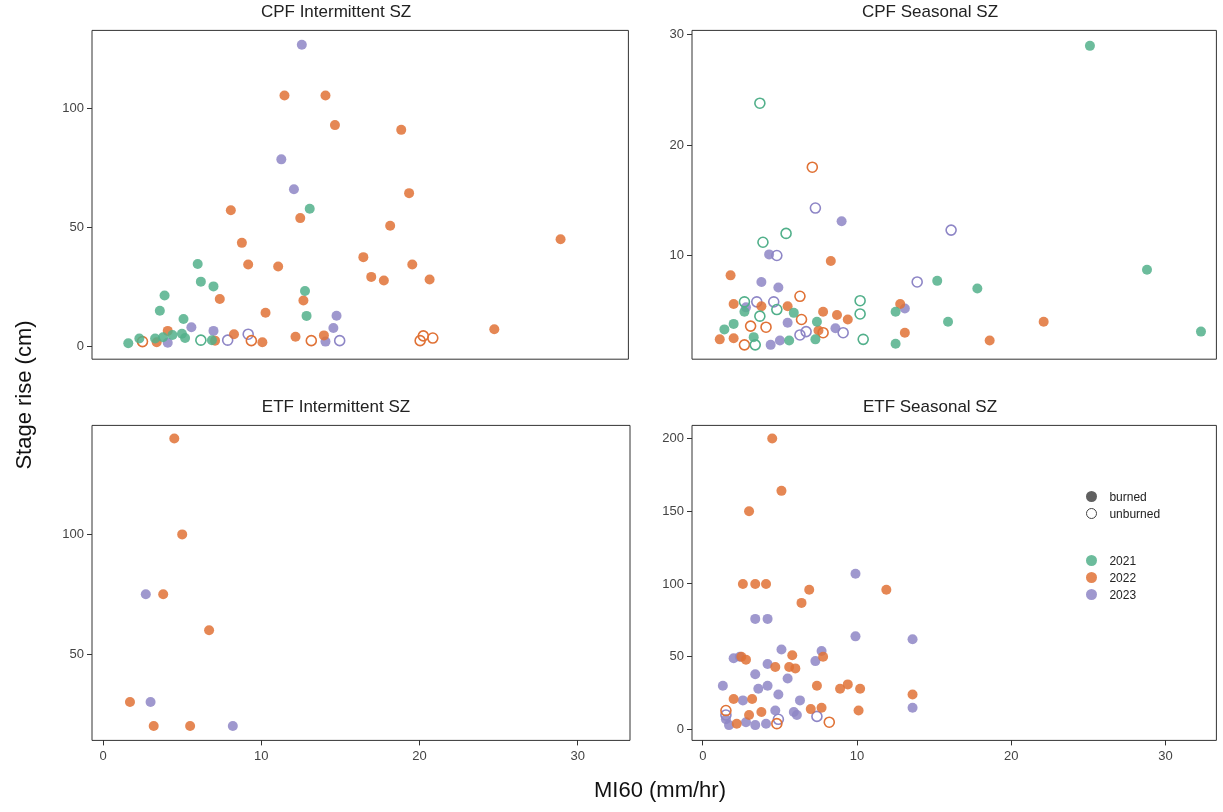  What do you see at coordinates (1135, 513) in the screenshot?
I see `legend-label: unburned` at bounding box center [1135, 513].